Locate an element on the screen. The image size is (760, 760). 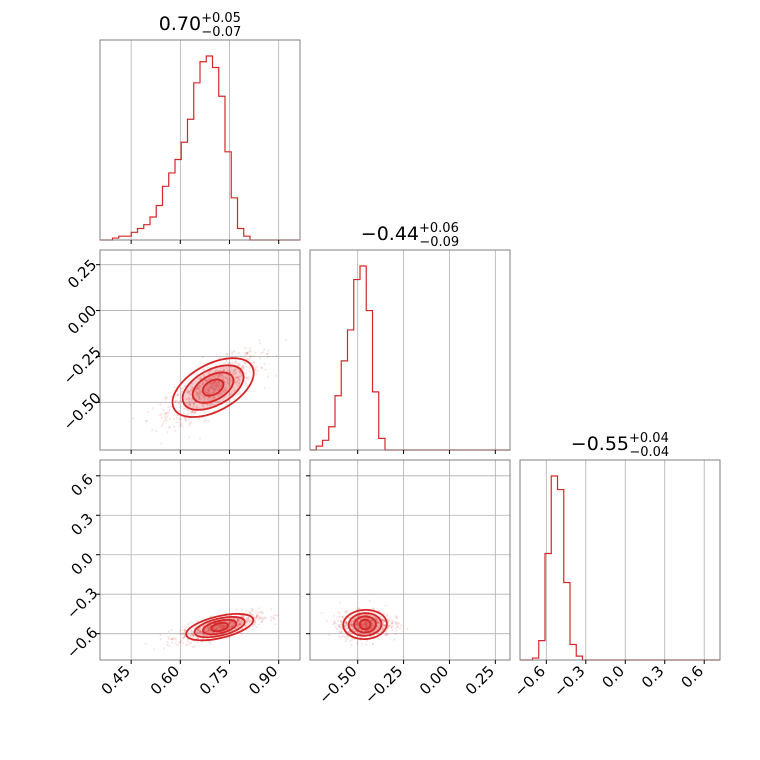
x-tick-label: 0.3 is located at coordinates (653, 677).